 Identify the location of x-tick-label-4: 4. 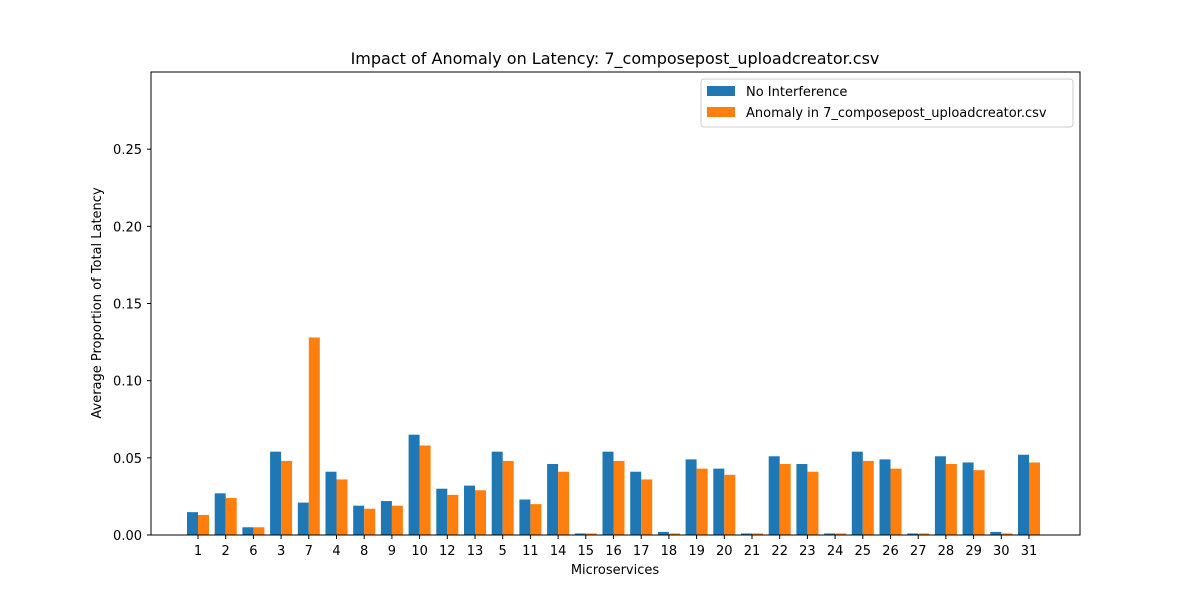
(336, 551).